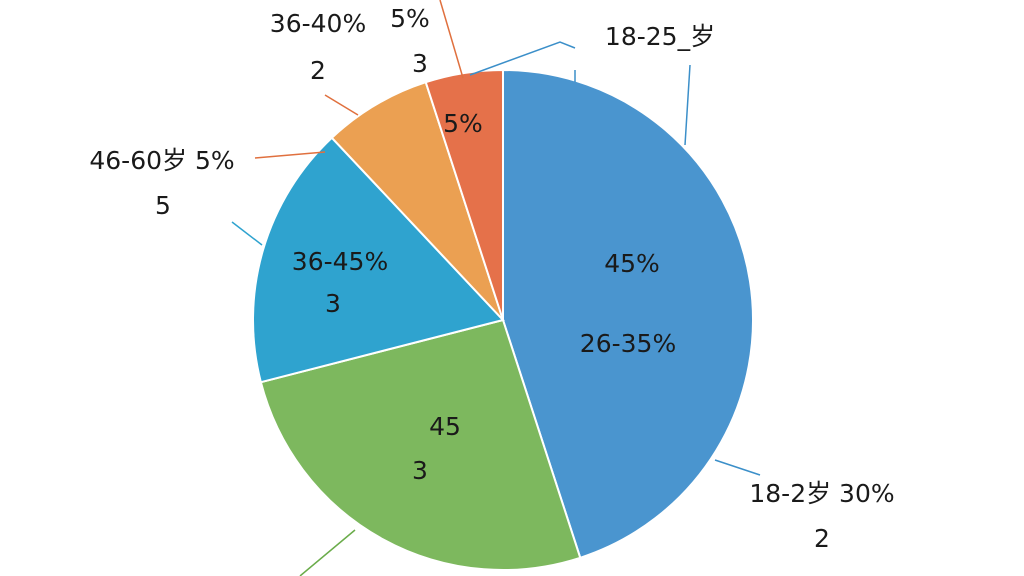 This screenshot has width=1024, height=576. What do you see at coordinates (340, 261) in the screenshot?
I see `annotation: 36-45%` at bounding box center [340, 261].